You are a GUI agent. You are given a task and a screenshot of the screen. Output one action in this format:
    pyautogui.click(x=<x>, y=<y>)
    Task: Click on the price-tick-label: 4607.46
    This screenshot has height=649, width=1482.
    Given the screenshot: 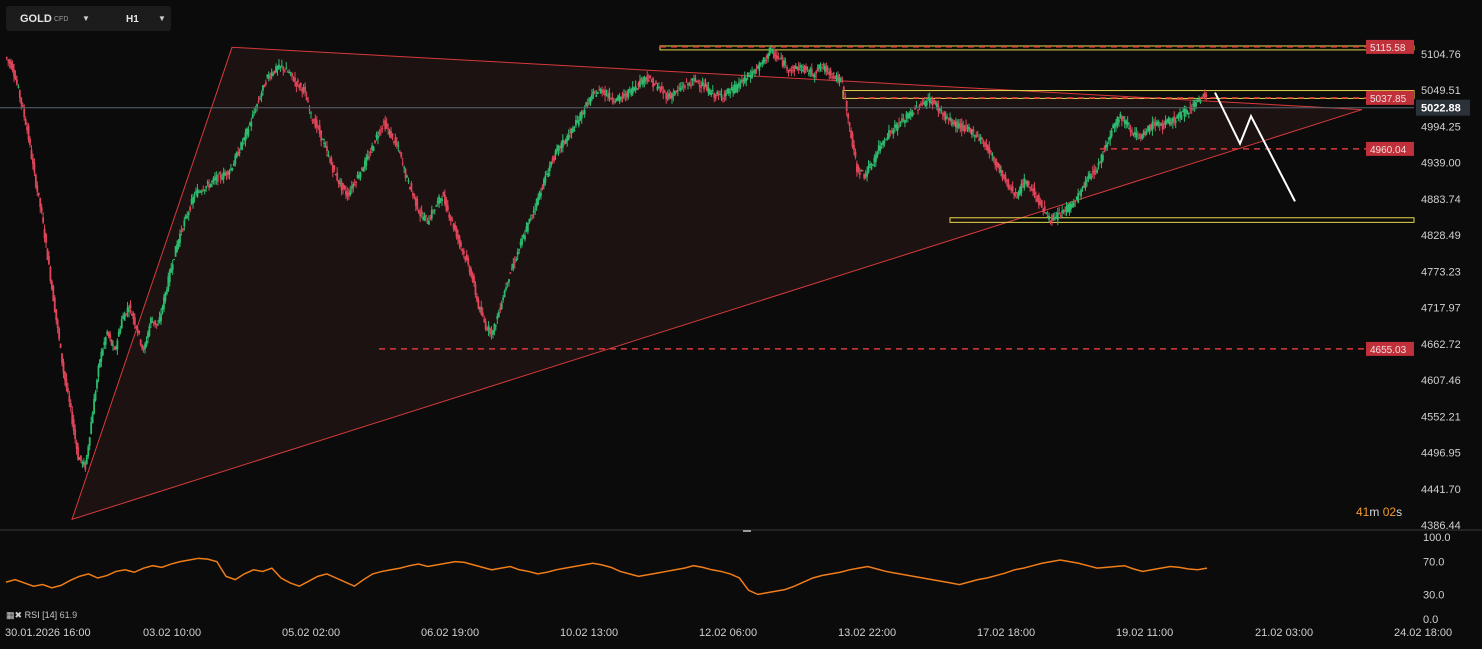 What is the action you would take?
    pyautogui.click(x=1441, y=381)
    